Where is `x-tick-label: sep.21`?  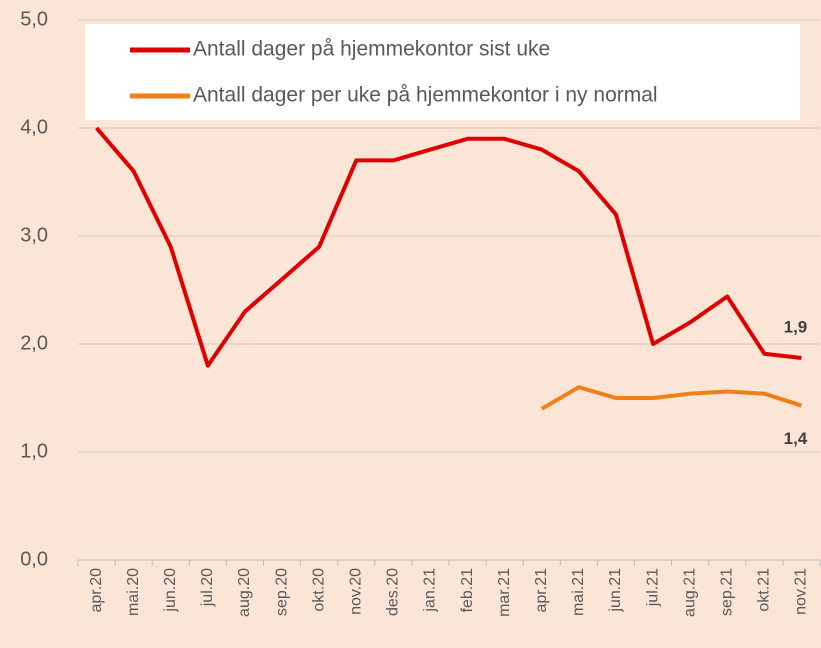 x-tick-label: sep.21 is located at coordinates (726, 592).